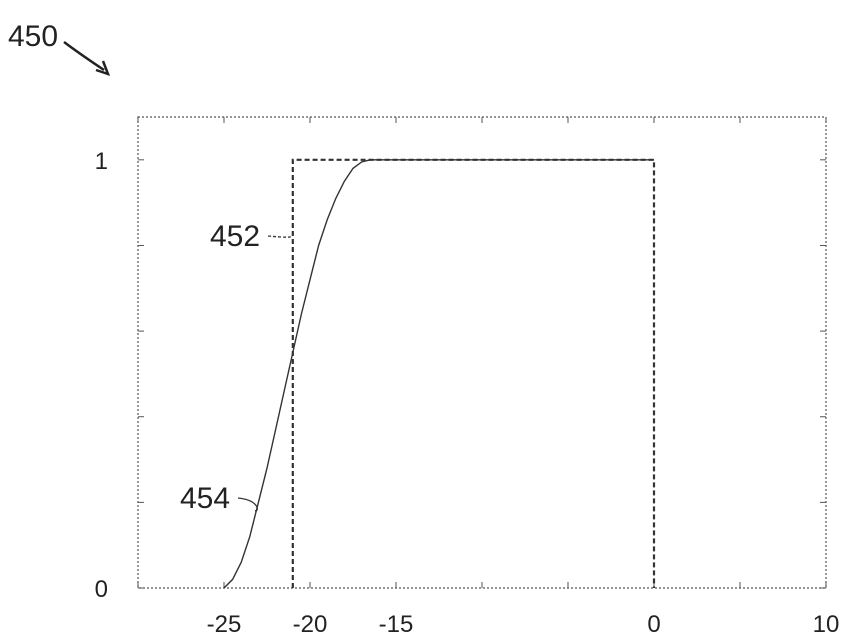 This screenshot has width=846, height=644. Describe the element at coordinates (235, 236) in the screenshot. I see `annotation-label-452: 452` at that location.